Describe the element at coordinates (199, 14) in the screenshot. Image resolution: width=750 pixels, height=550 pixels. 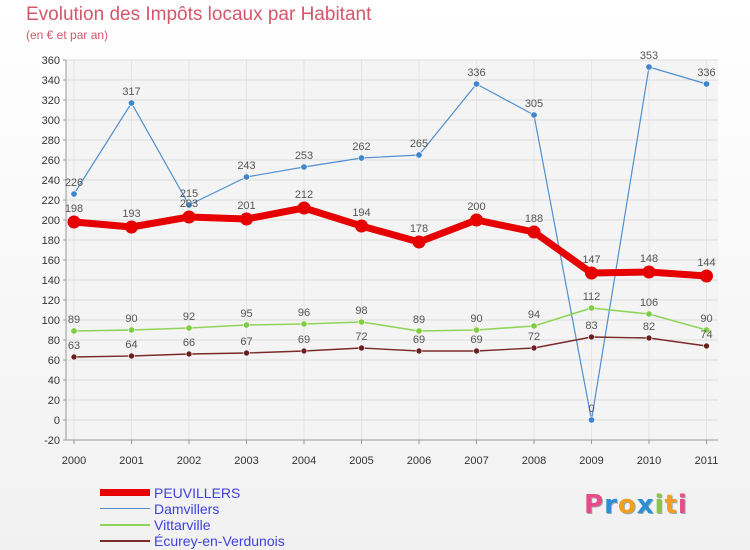
I see `chart-title: Evolution des Impôts locaux par Habitant` at that location.